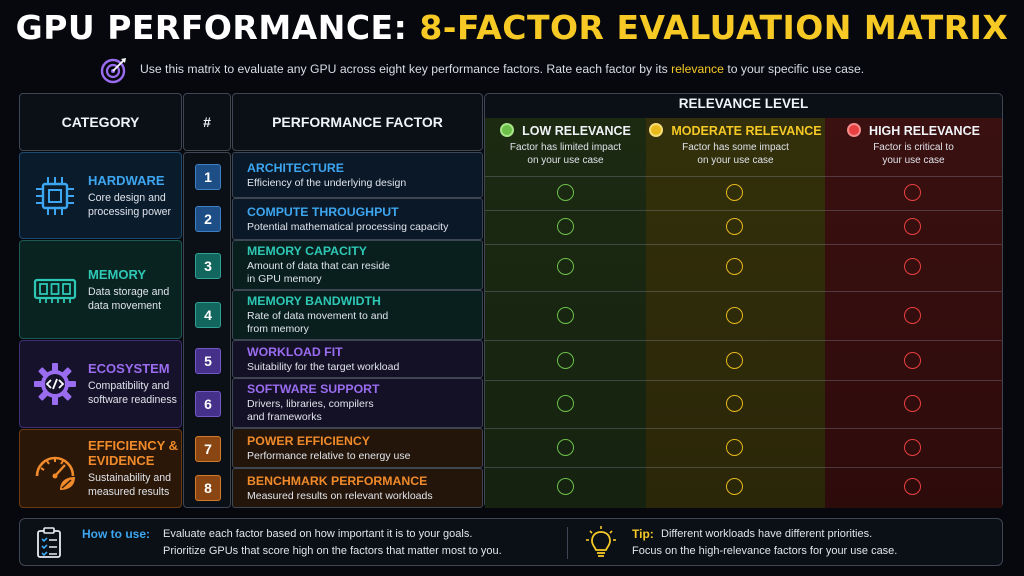 The image size is (1024, 576). I want to click on factor-desc: Suitability for the target workload, so click(323, 366).